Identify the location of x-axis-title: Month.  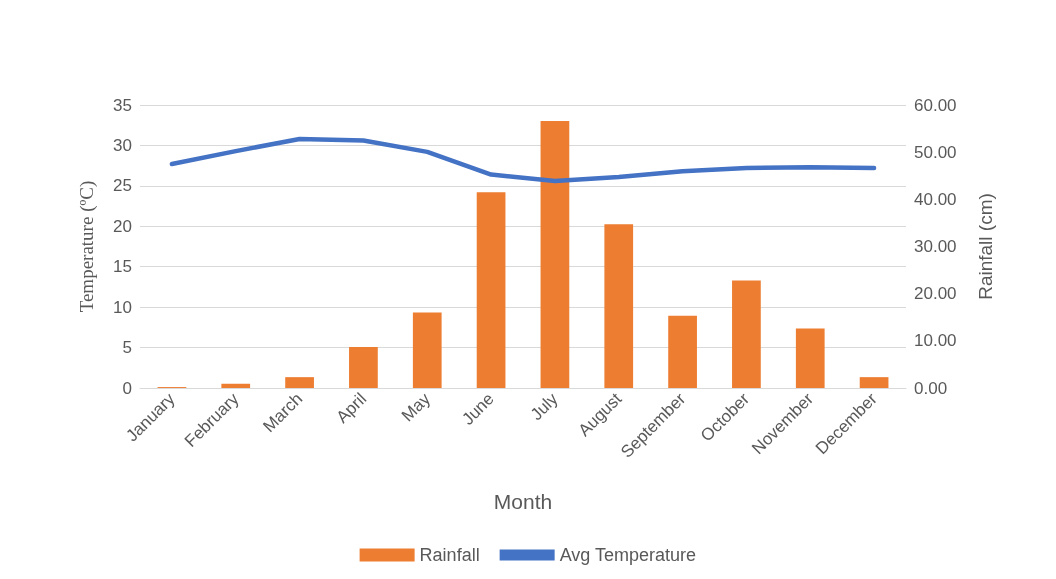
(523, 501).